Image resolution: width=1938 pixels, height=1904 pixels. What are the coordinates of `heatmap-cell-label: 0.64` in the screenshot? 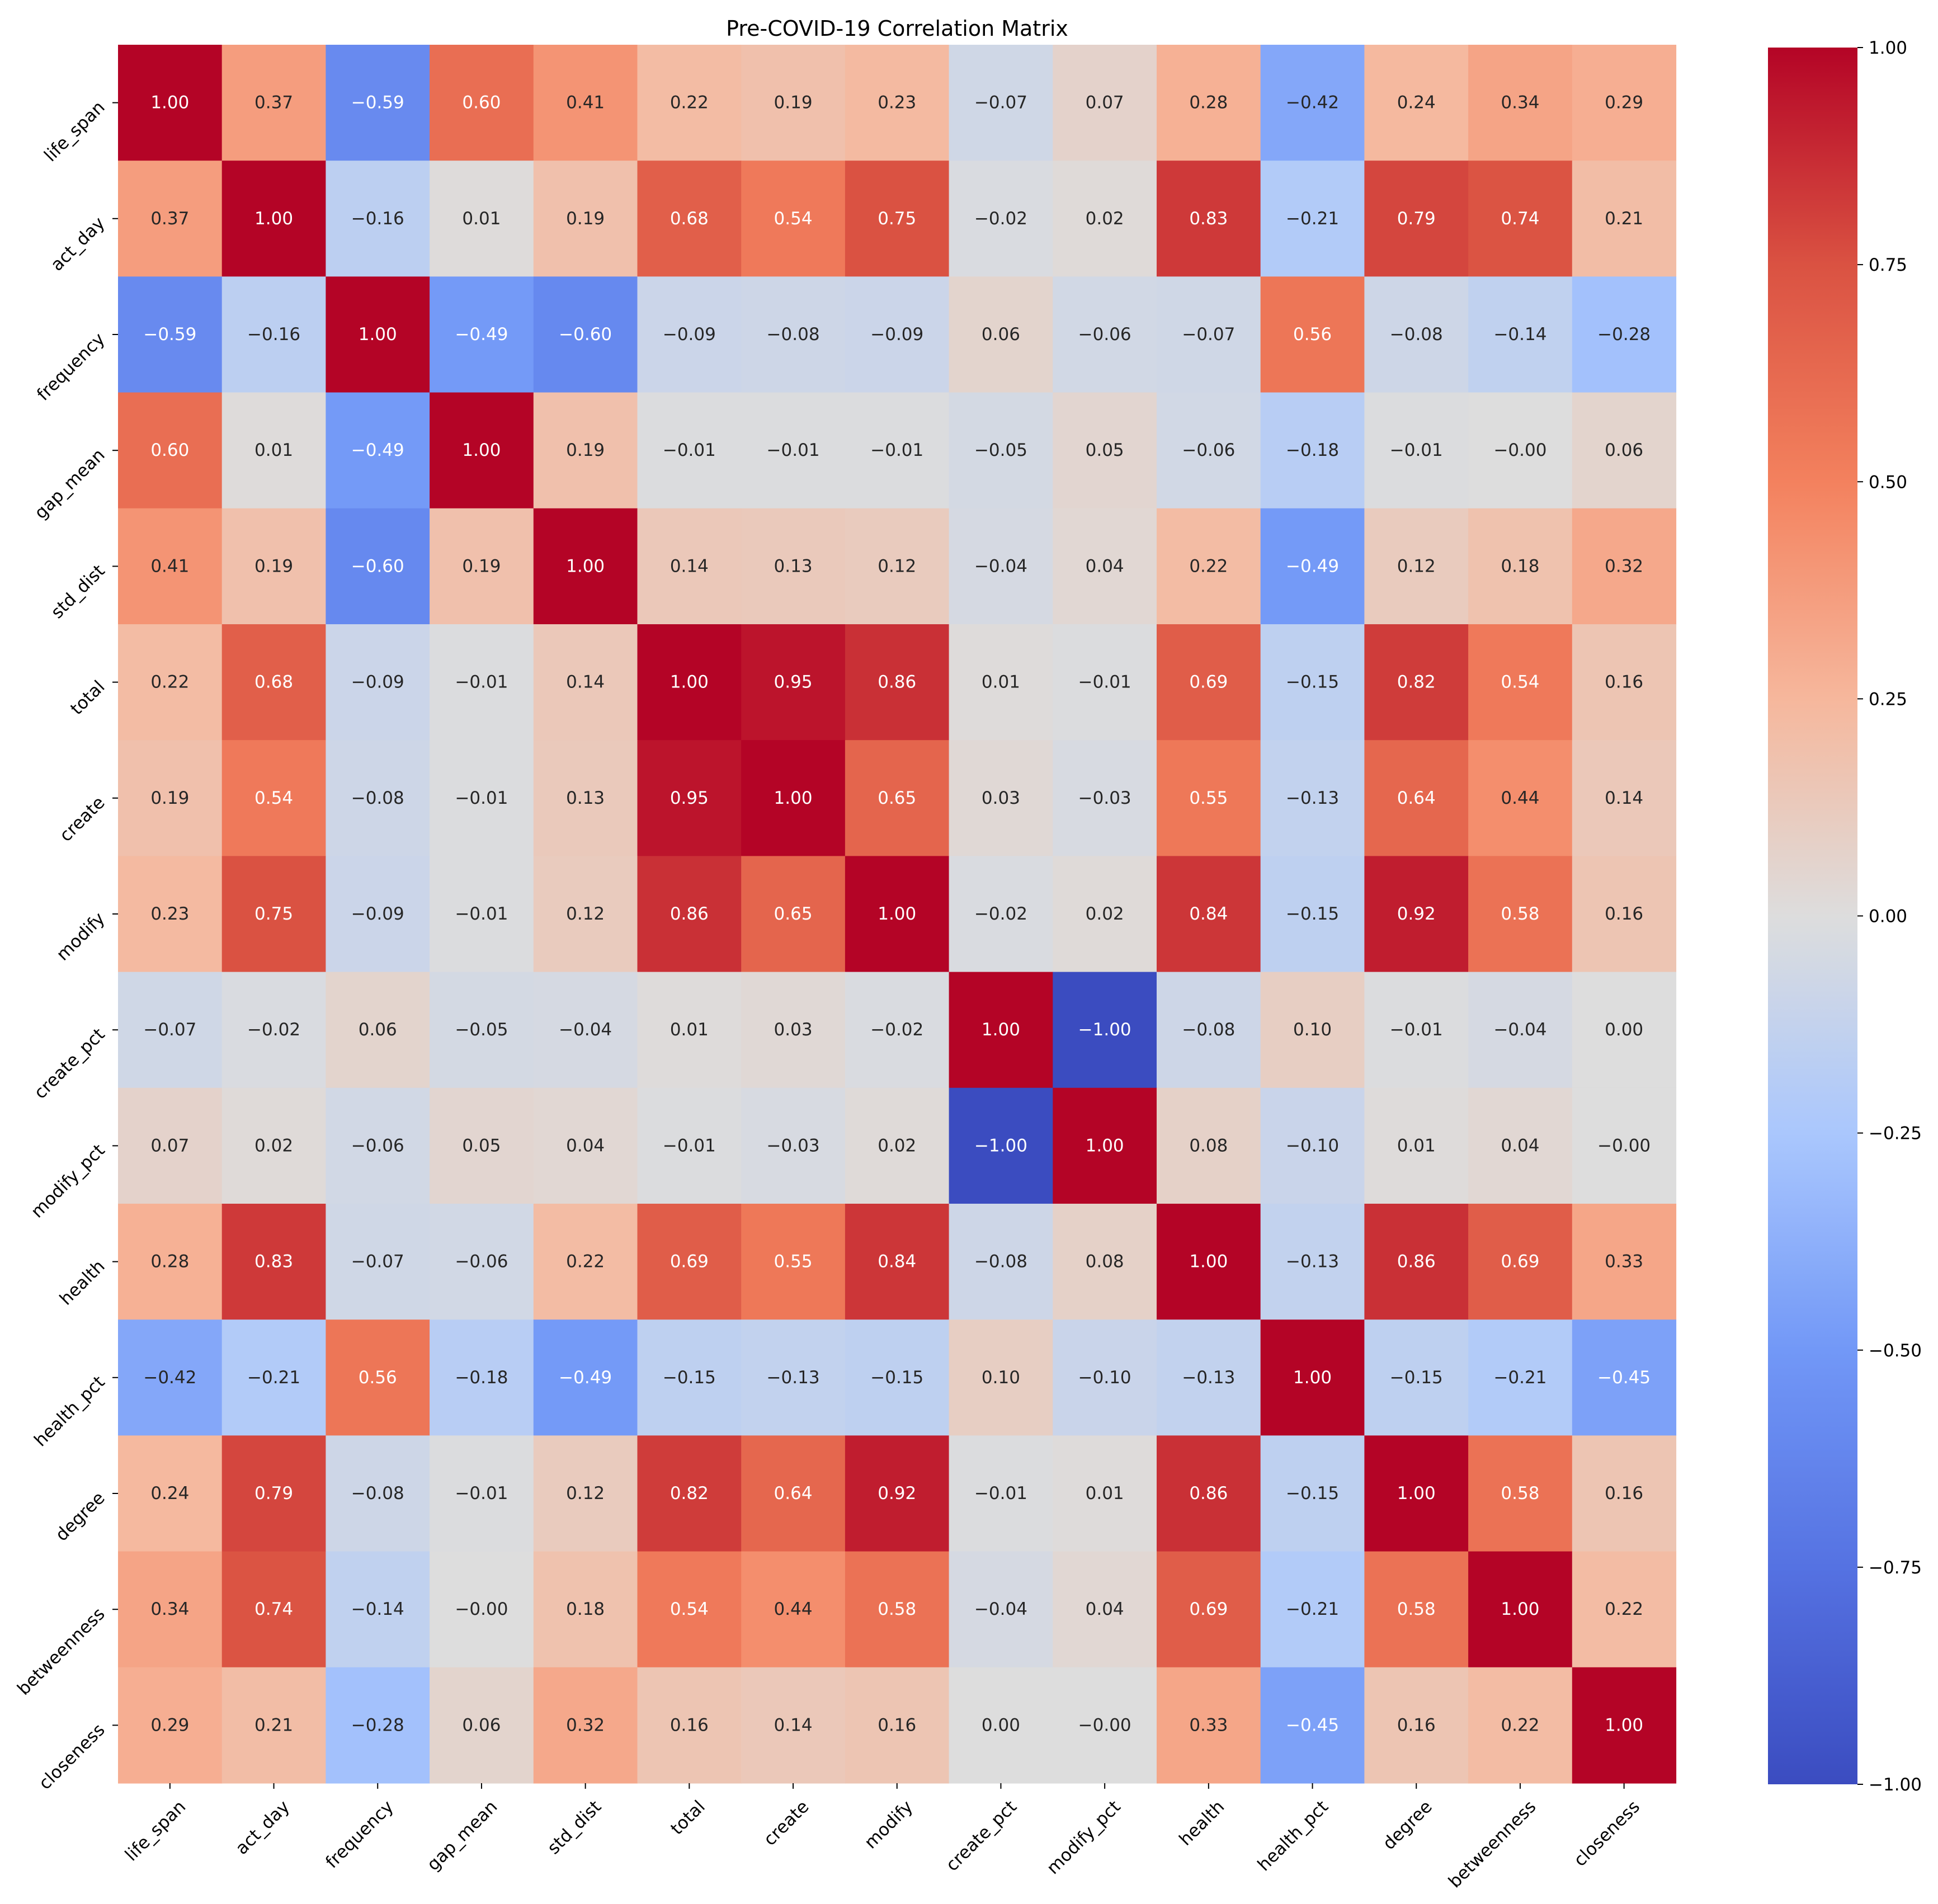 It's located at (1416, 798).